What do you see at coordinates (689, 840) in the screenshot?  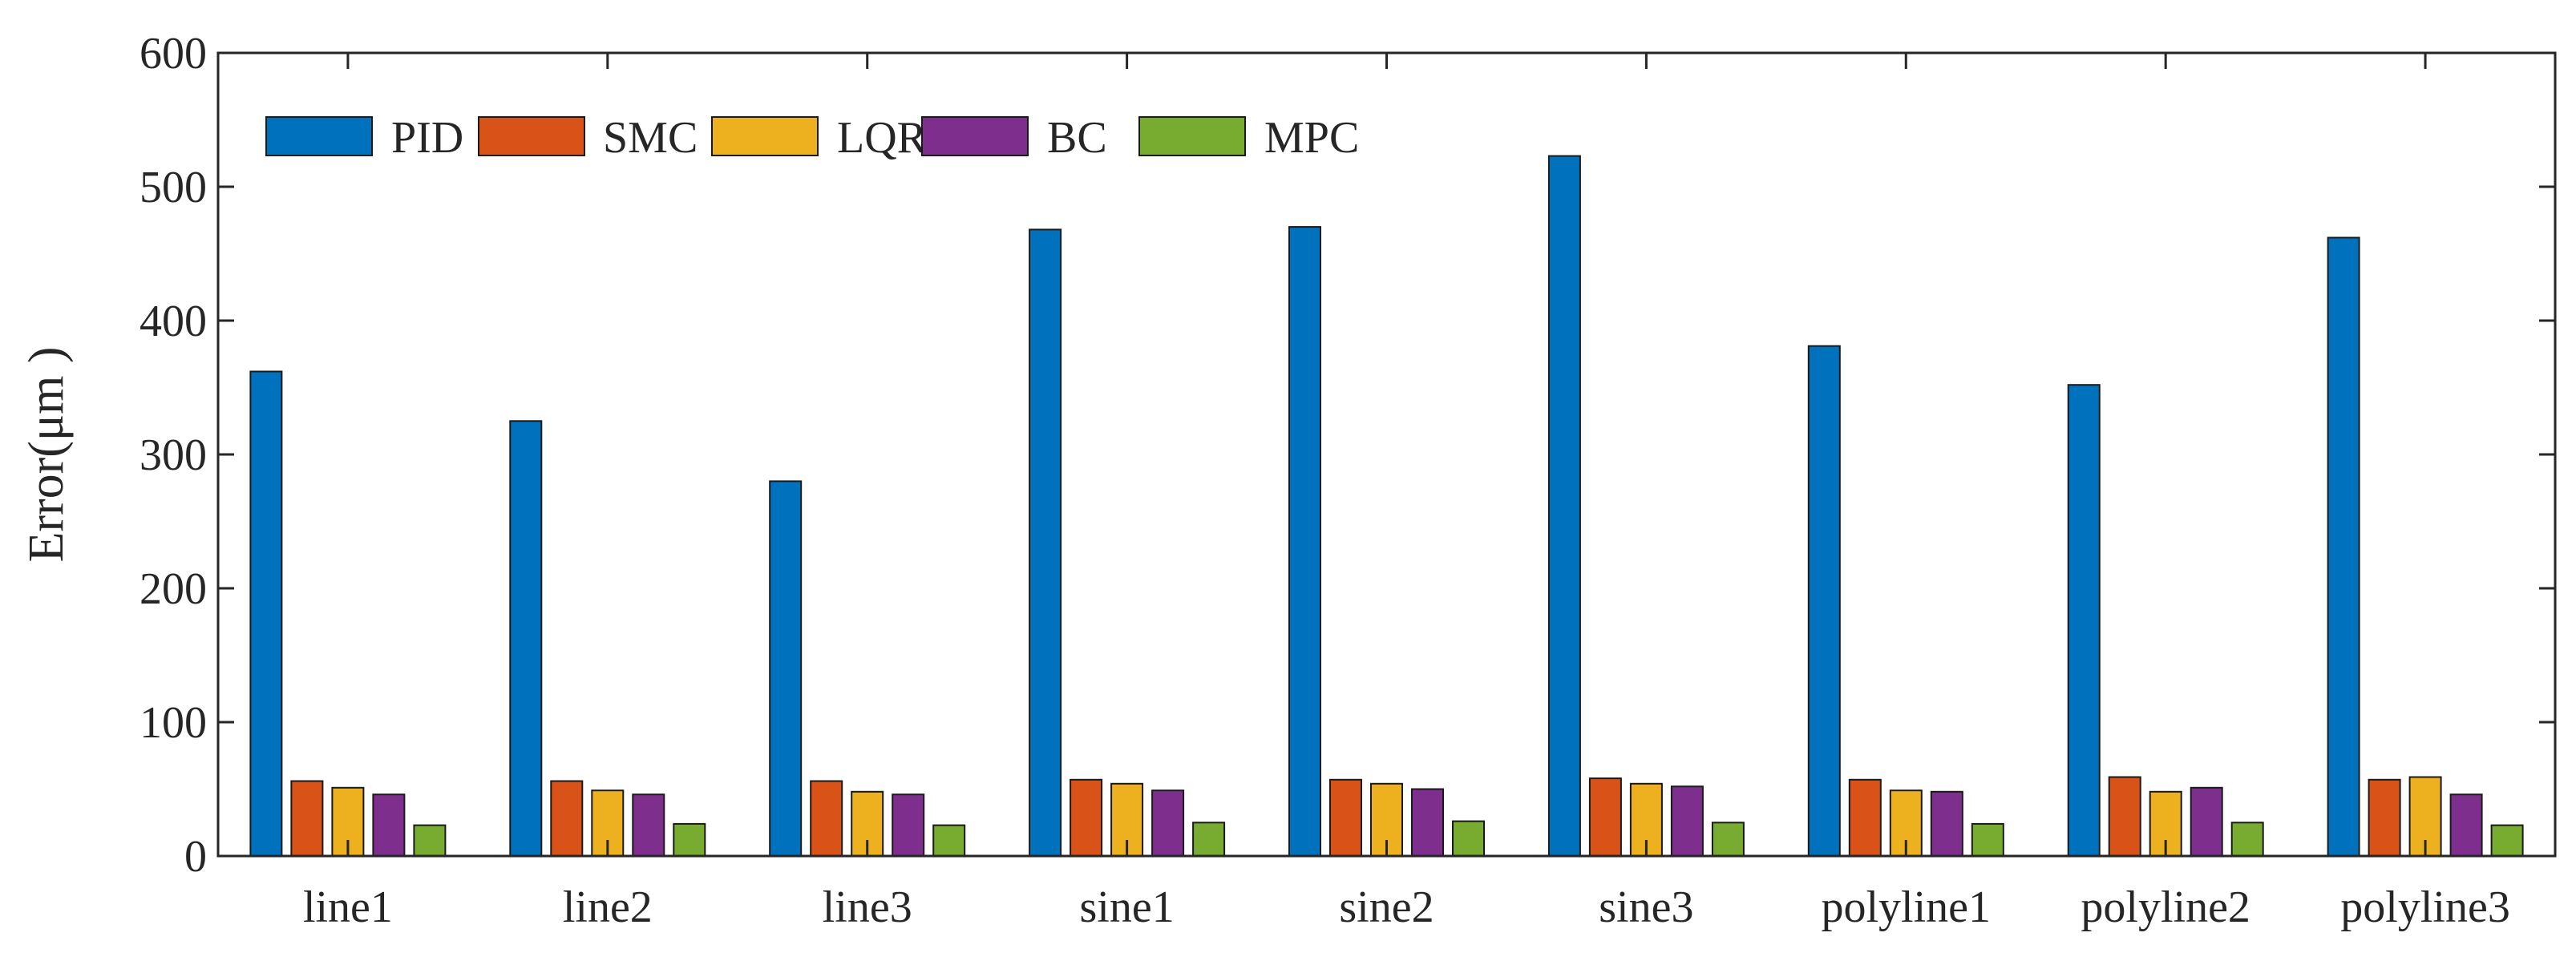 I see `bar-line2-mpc` at bounding box center [689, 840].